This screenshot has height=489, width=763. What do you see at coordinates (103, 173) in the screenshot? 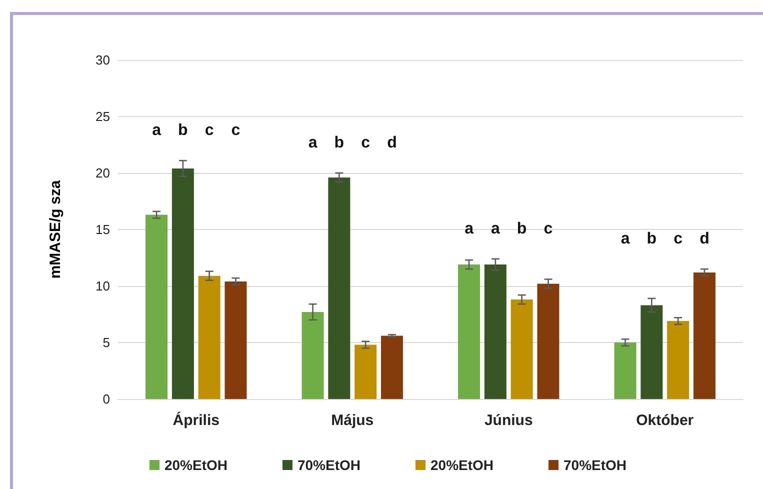
I see `y-tick-label: 20` at bounding box center [103, 173].